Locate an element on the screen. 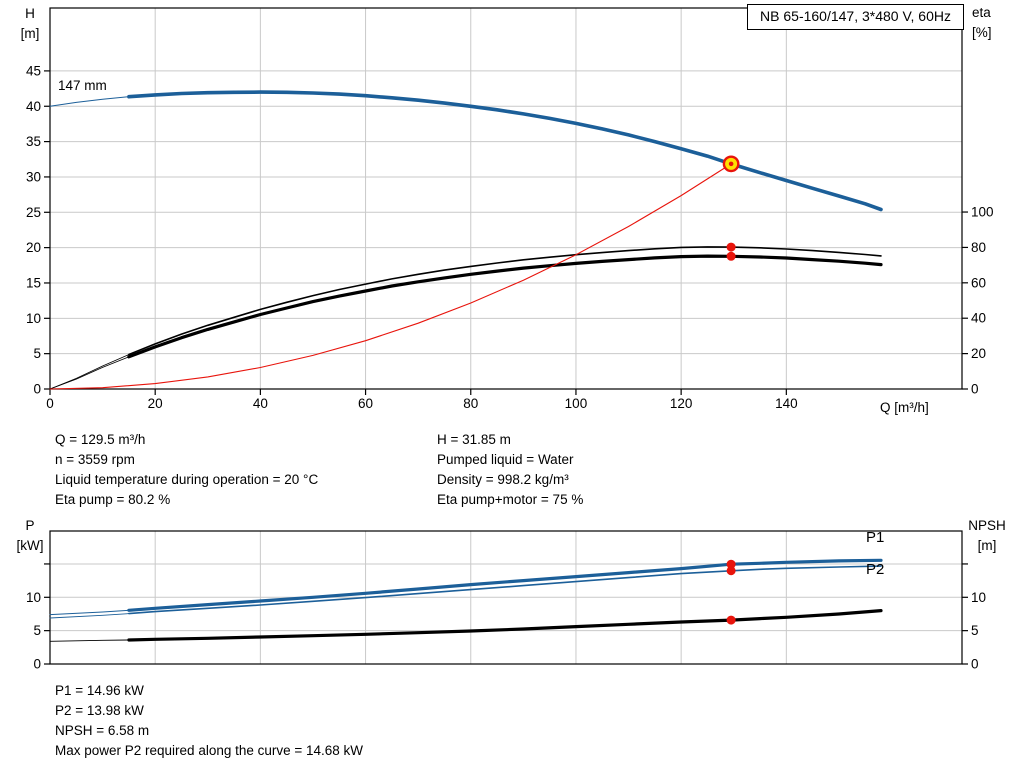 Image resolution: width=1024 pixels, height=781 pixels. info-eta-pump: Eta pump = 80.2 % is located at coordinates (113, 499).